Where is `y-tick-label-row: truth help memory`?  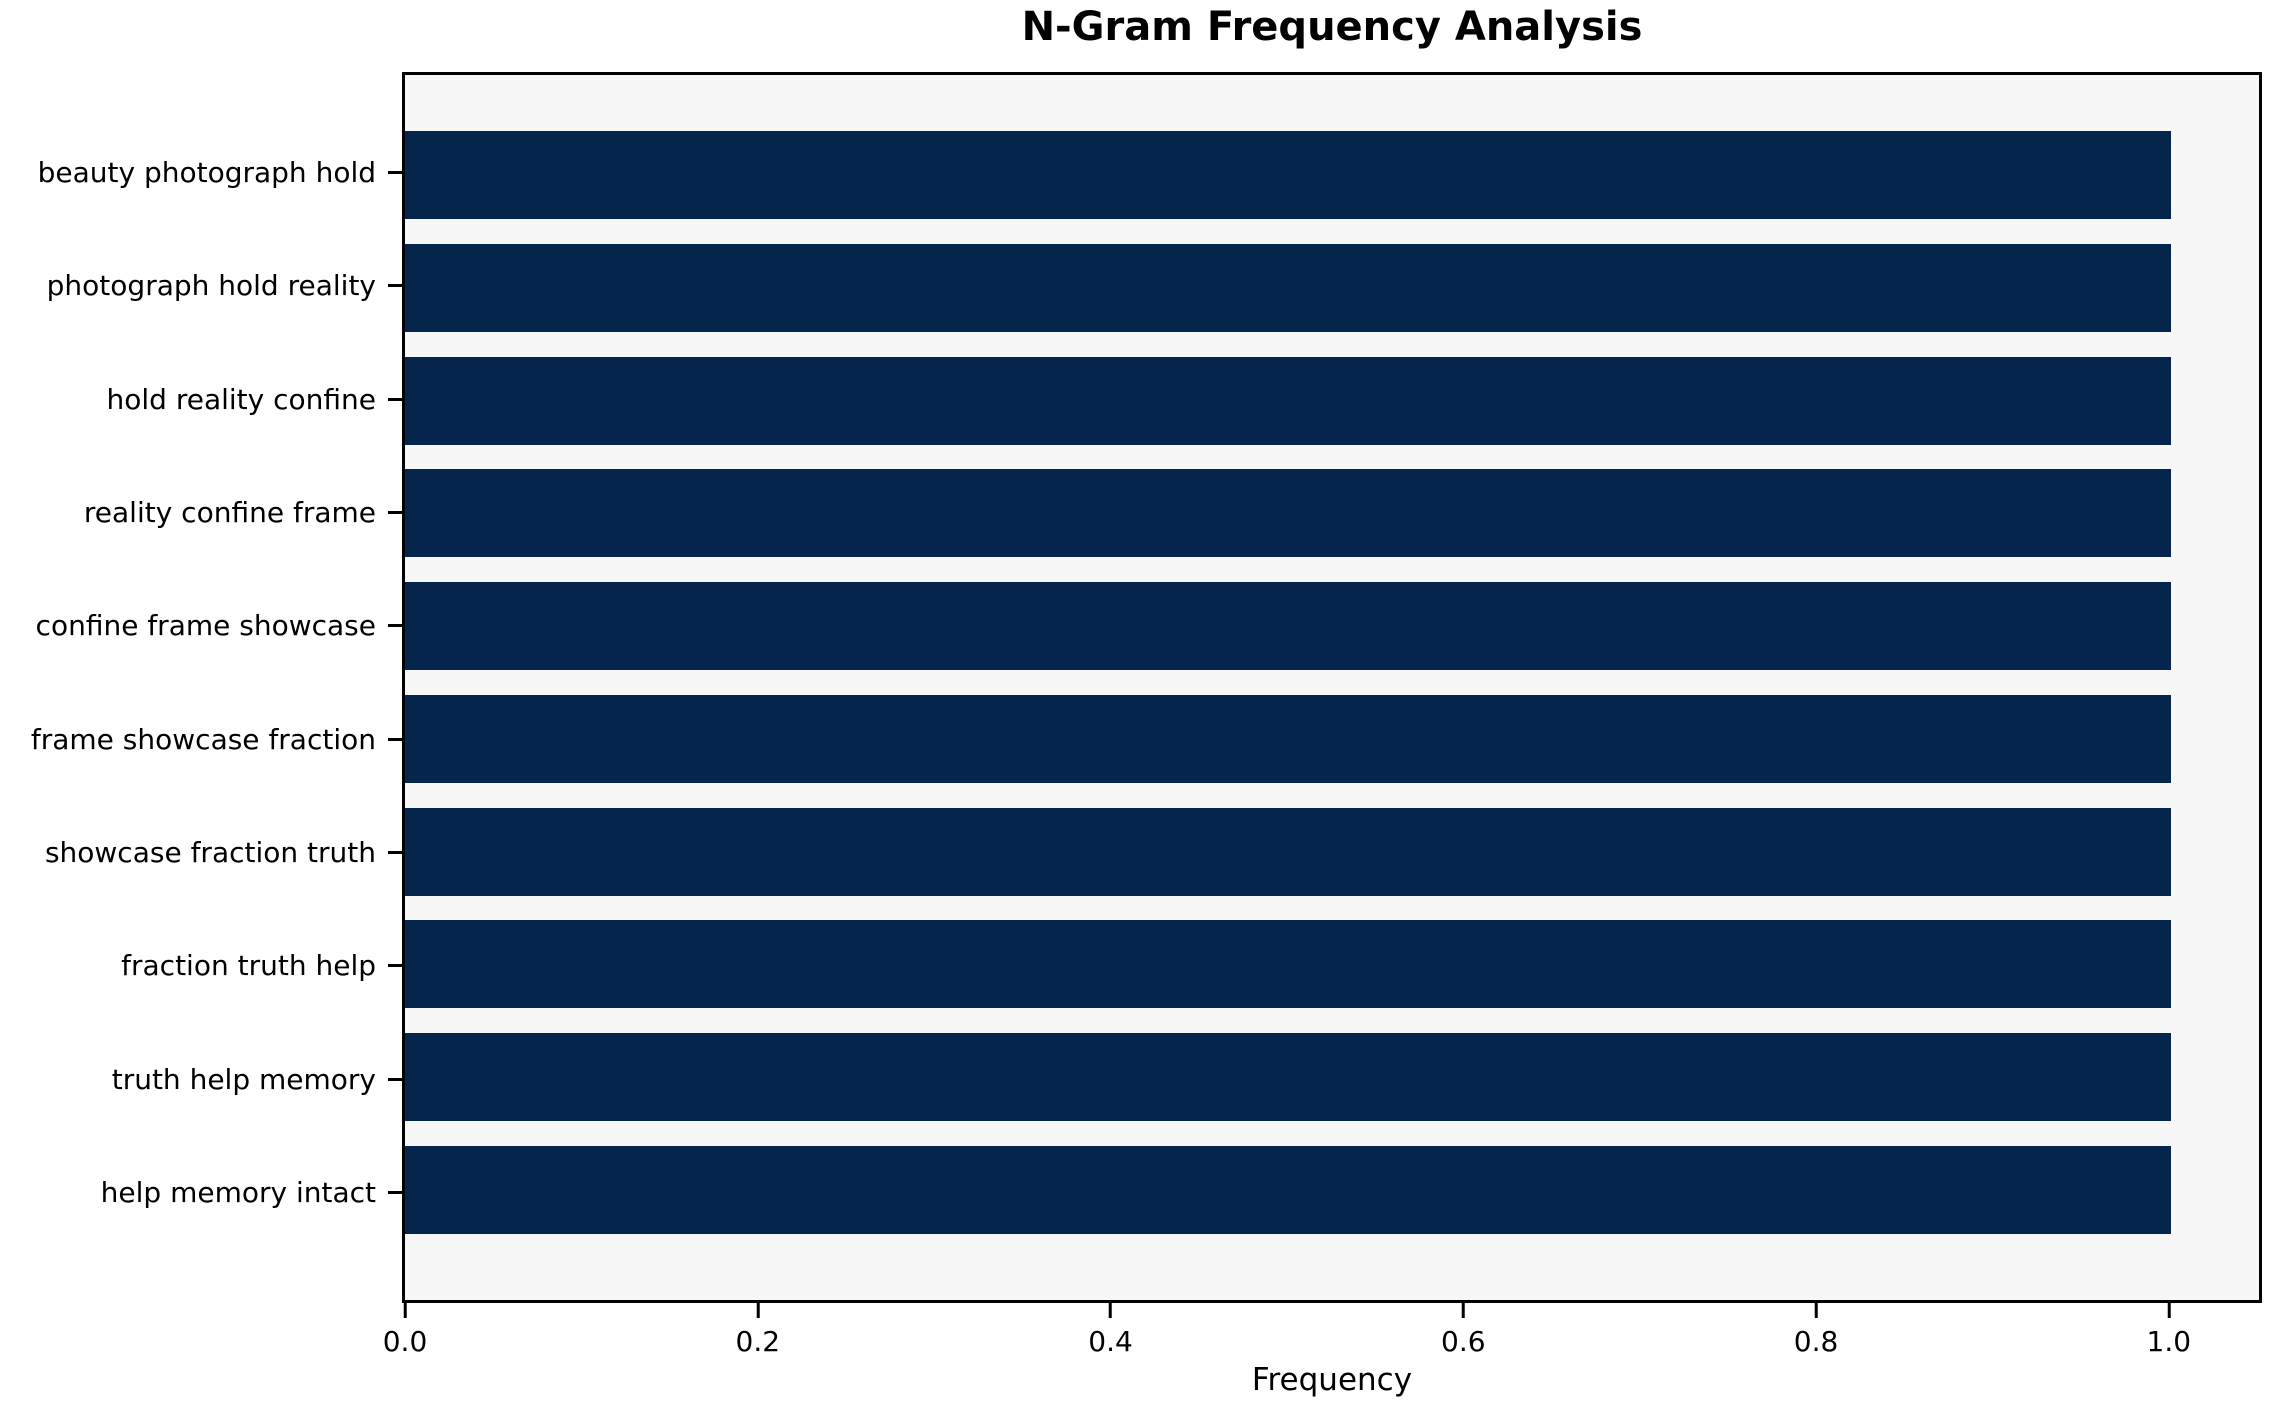
y-tick-label-row: truth help memory is located at coordinates (201, 1078).